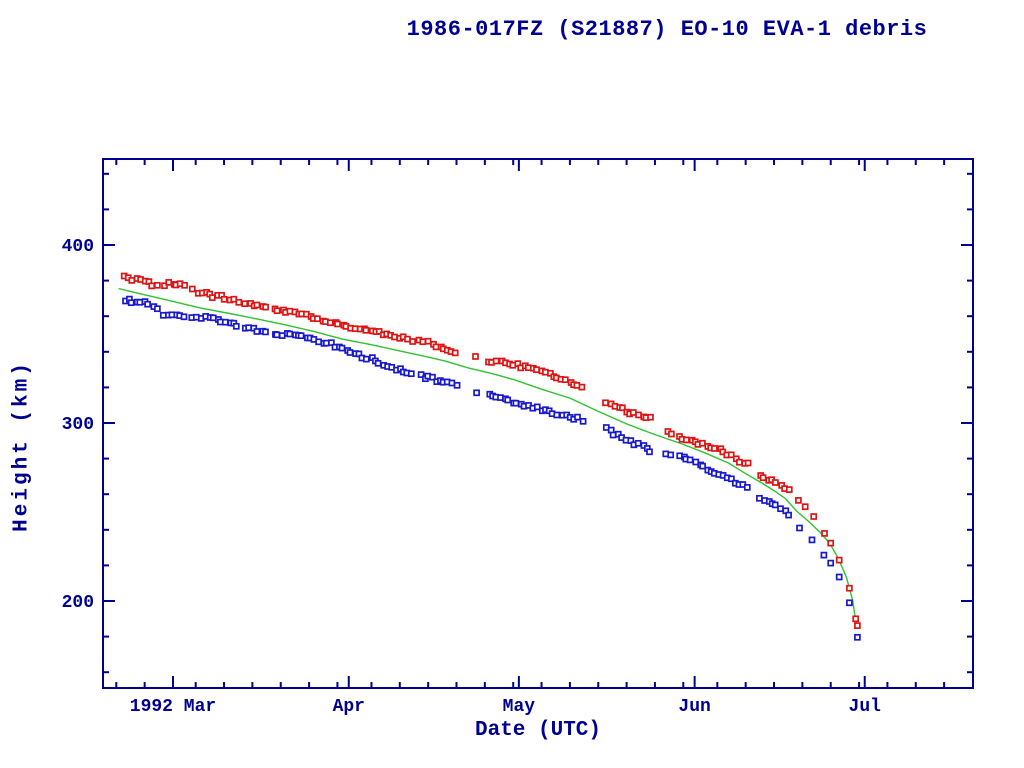 The width and height of the screenshot is (1024, 768). What do you see at coordinates (519, 707) in the screenshot?
I see `x-tick-label: May` at bounding box center [519, 707].